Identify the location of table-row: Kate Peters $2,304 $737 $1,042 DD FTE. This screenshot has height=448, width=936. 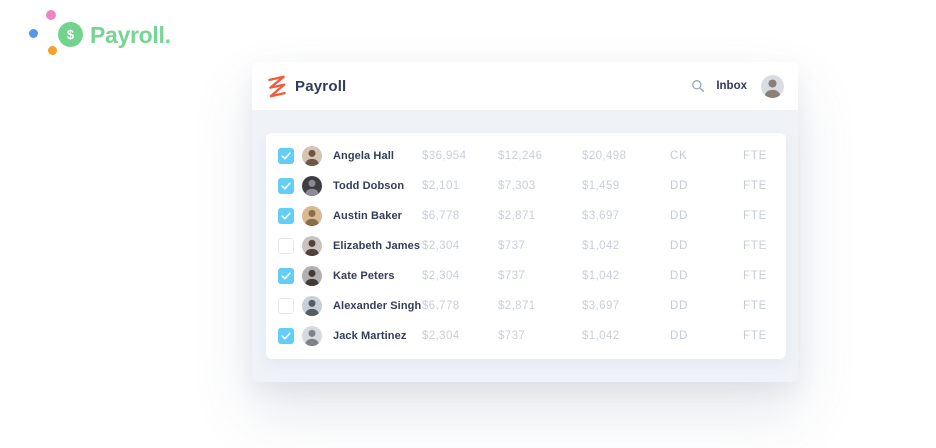
(526, 276).